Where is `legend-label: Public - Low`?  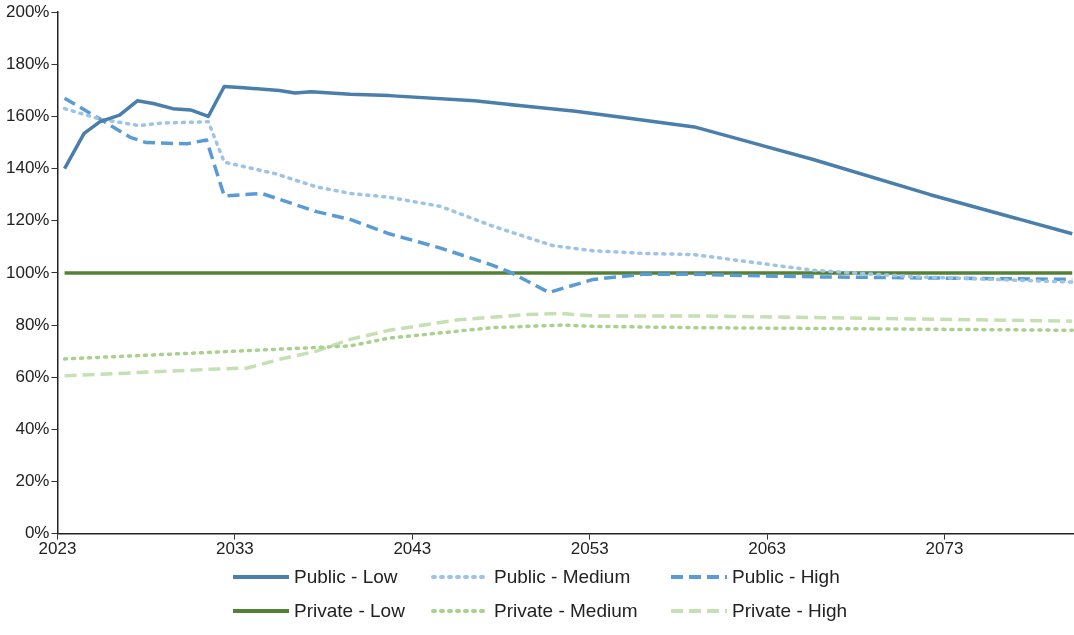
legend-label: Public - Low is located at coordinates (346, 577).